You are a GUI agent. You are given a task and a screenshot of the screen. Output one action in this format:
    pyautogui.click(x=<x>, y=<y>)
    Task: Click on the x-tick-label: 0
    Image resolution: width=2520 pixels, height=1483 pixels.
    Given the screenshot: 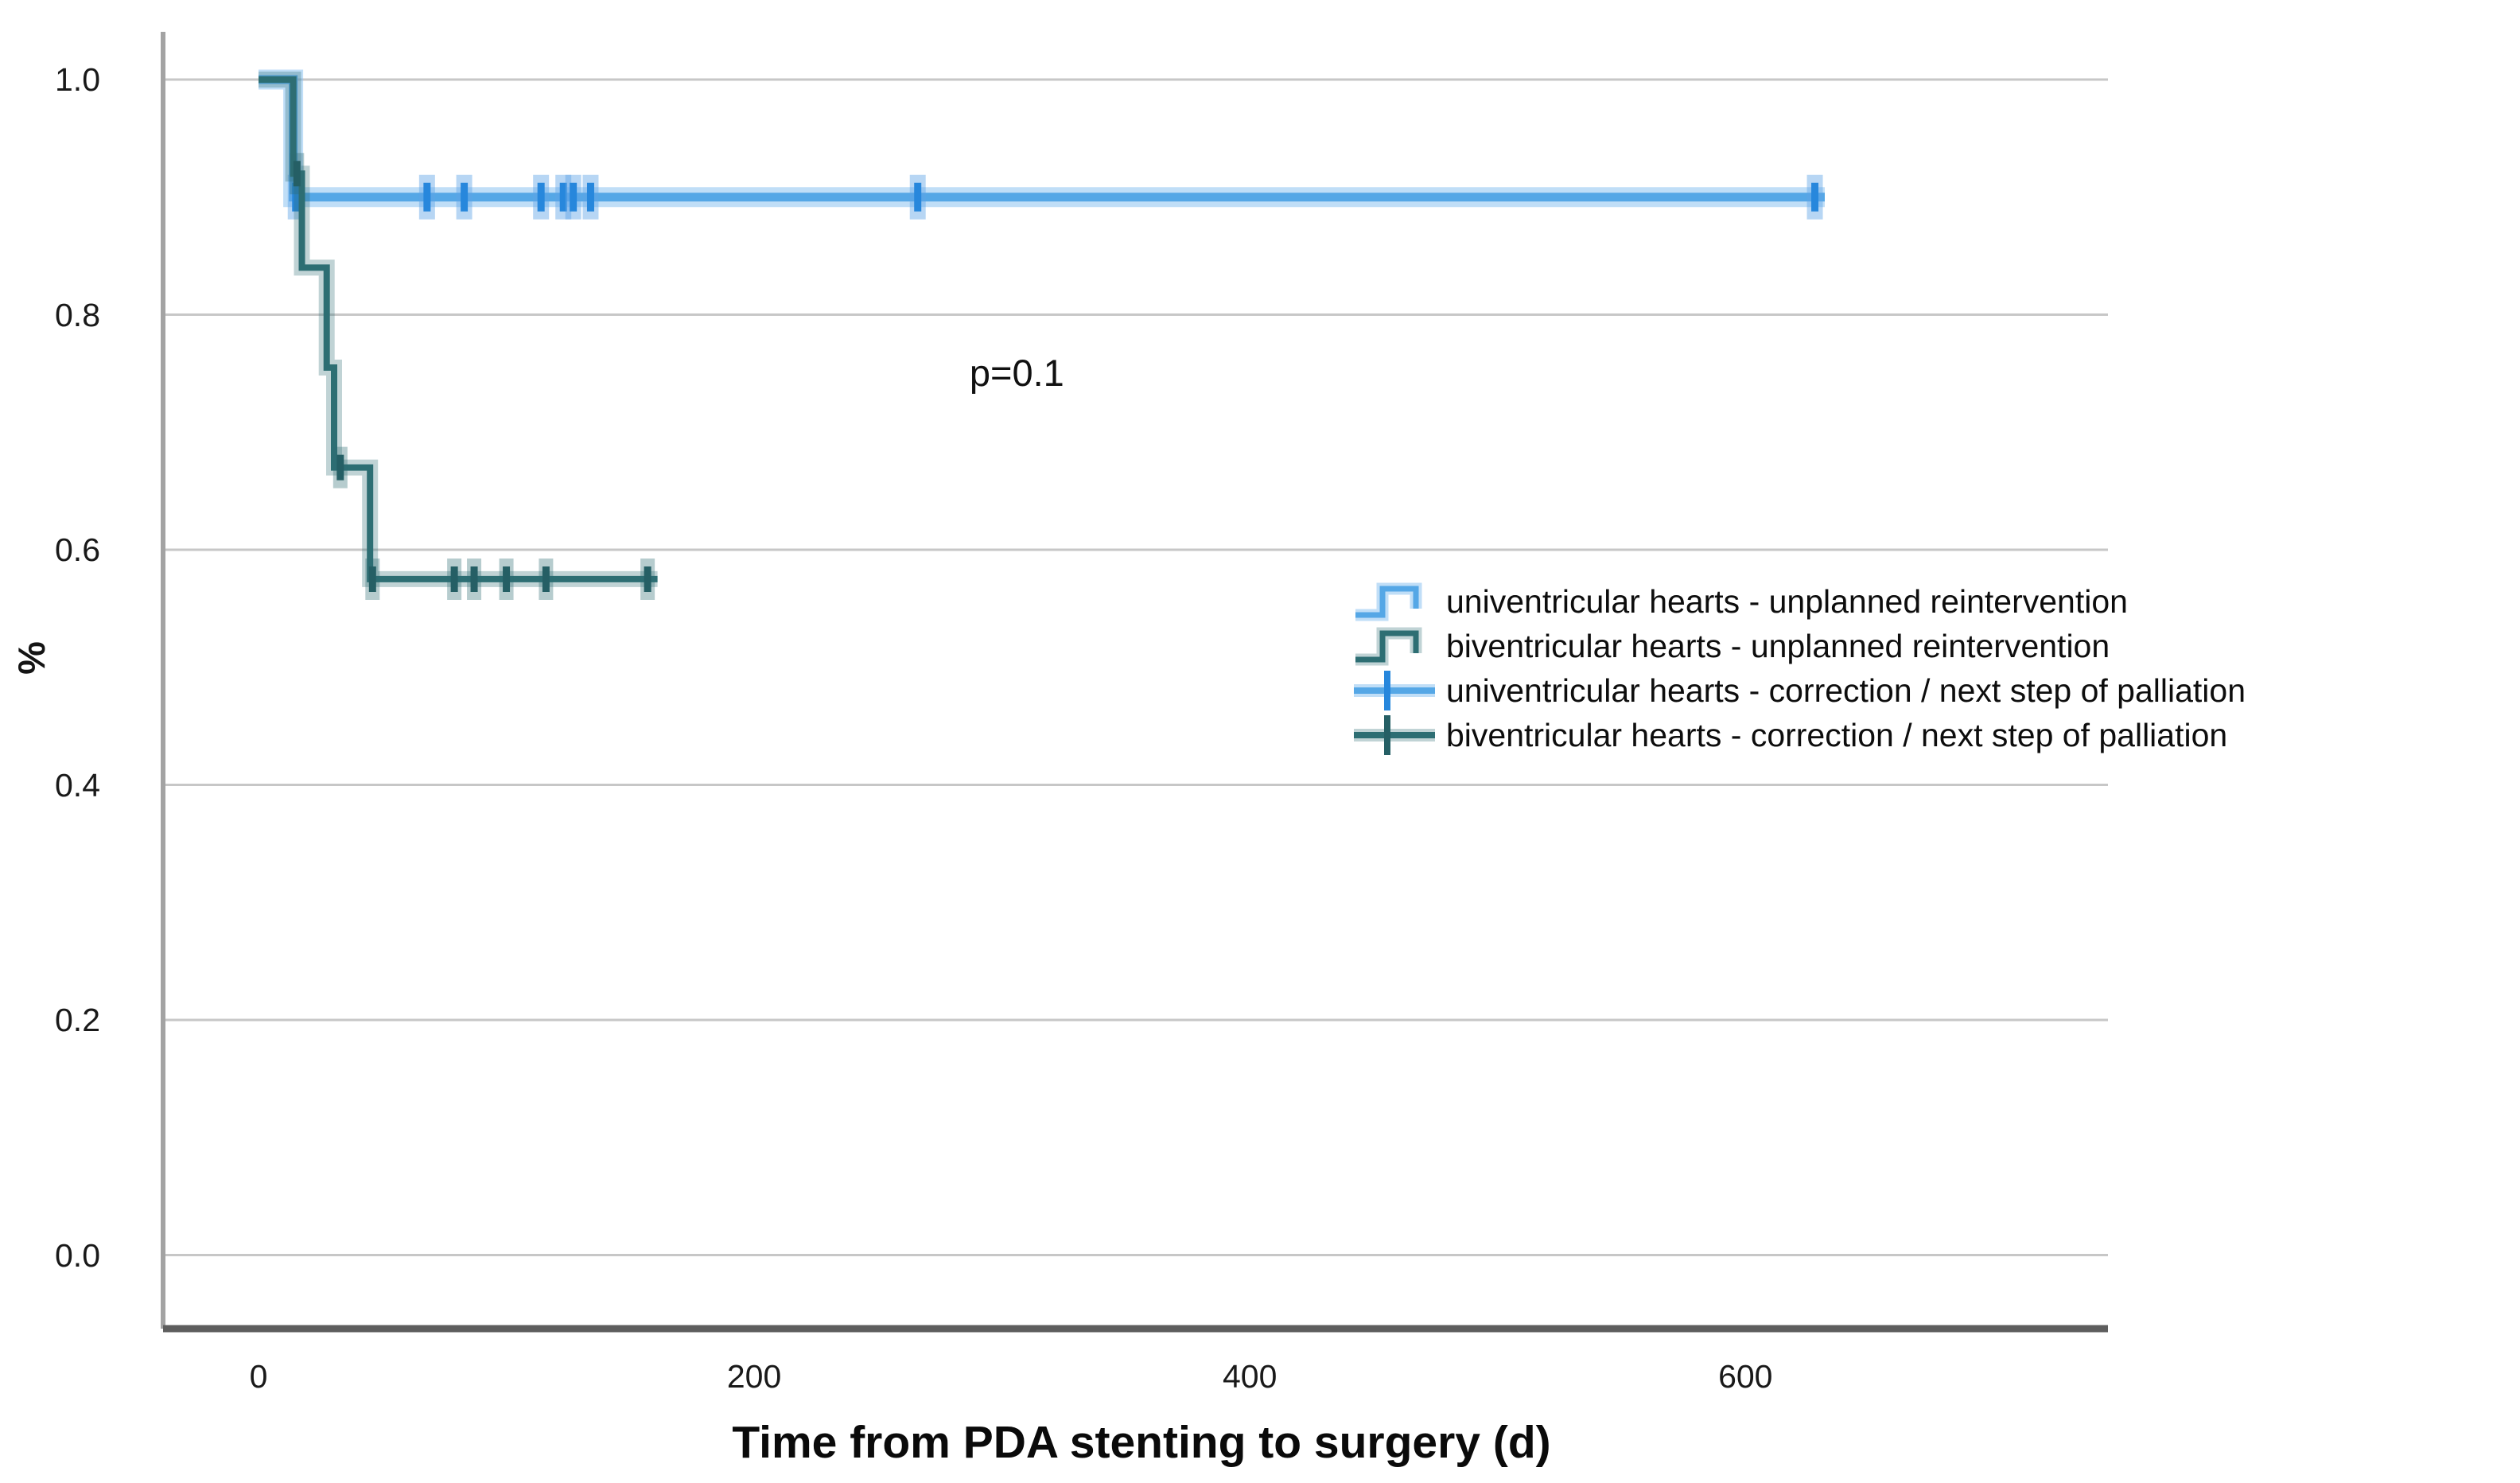 What is the action you would take?
    pyautogui.click(x=258, y=1376)
    